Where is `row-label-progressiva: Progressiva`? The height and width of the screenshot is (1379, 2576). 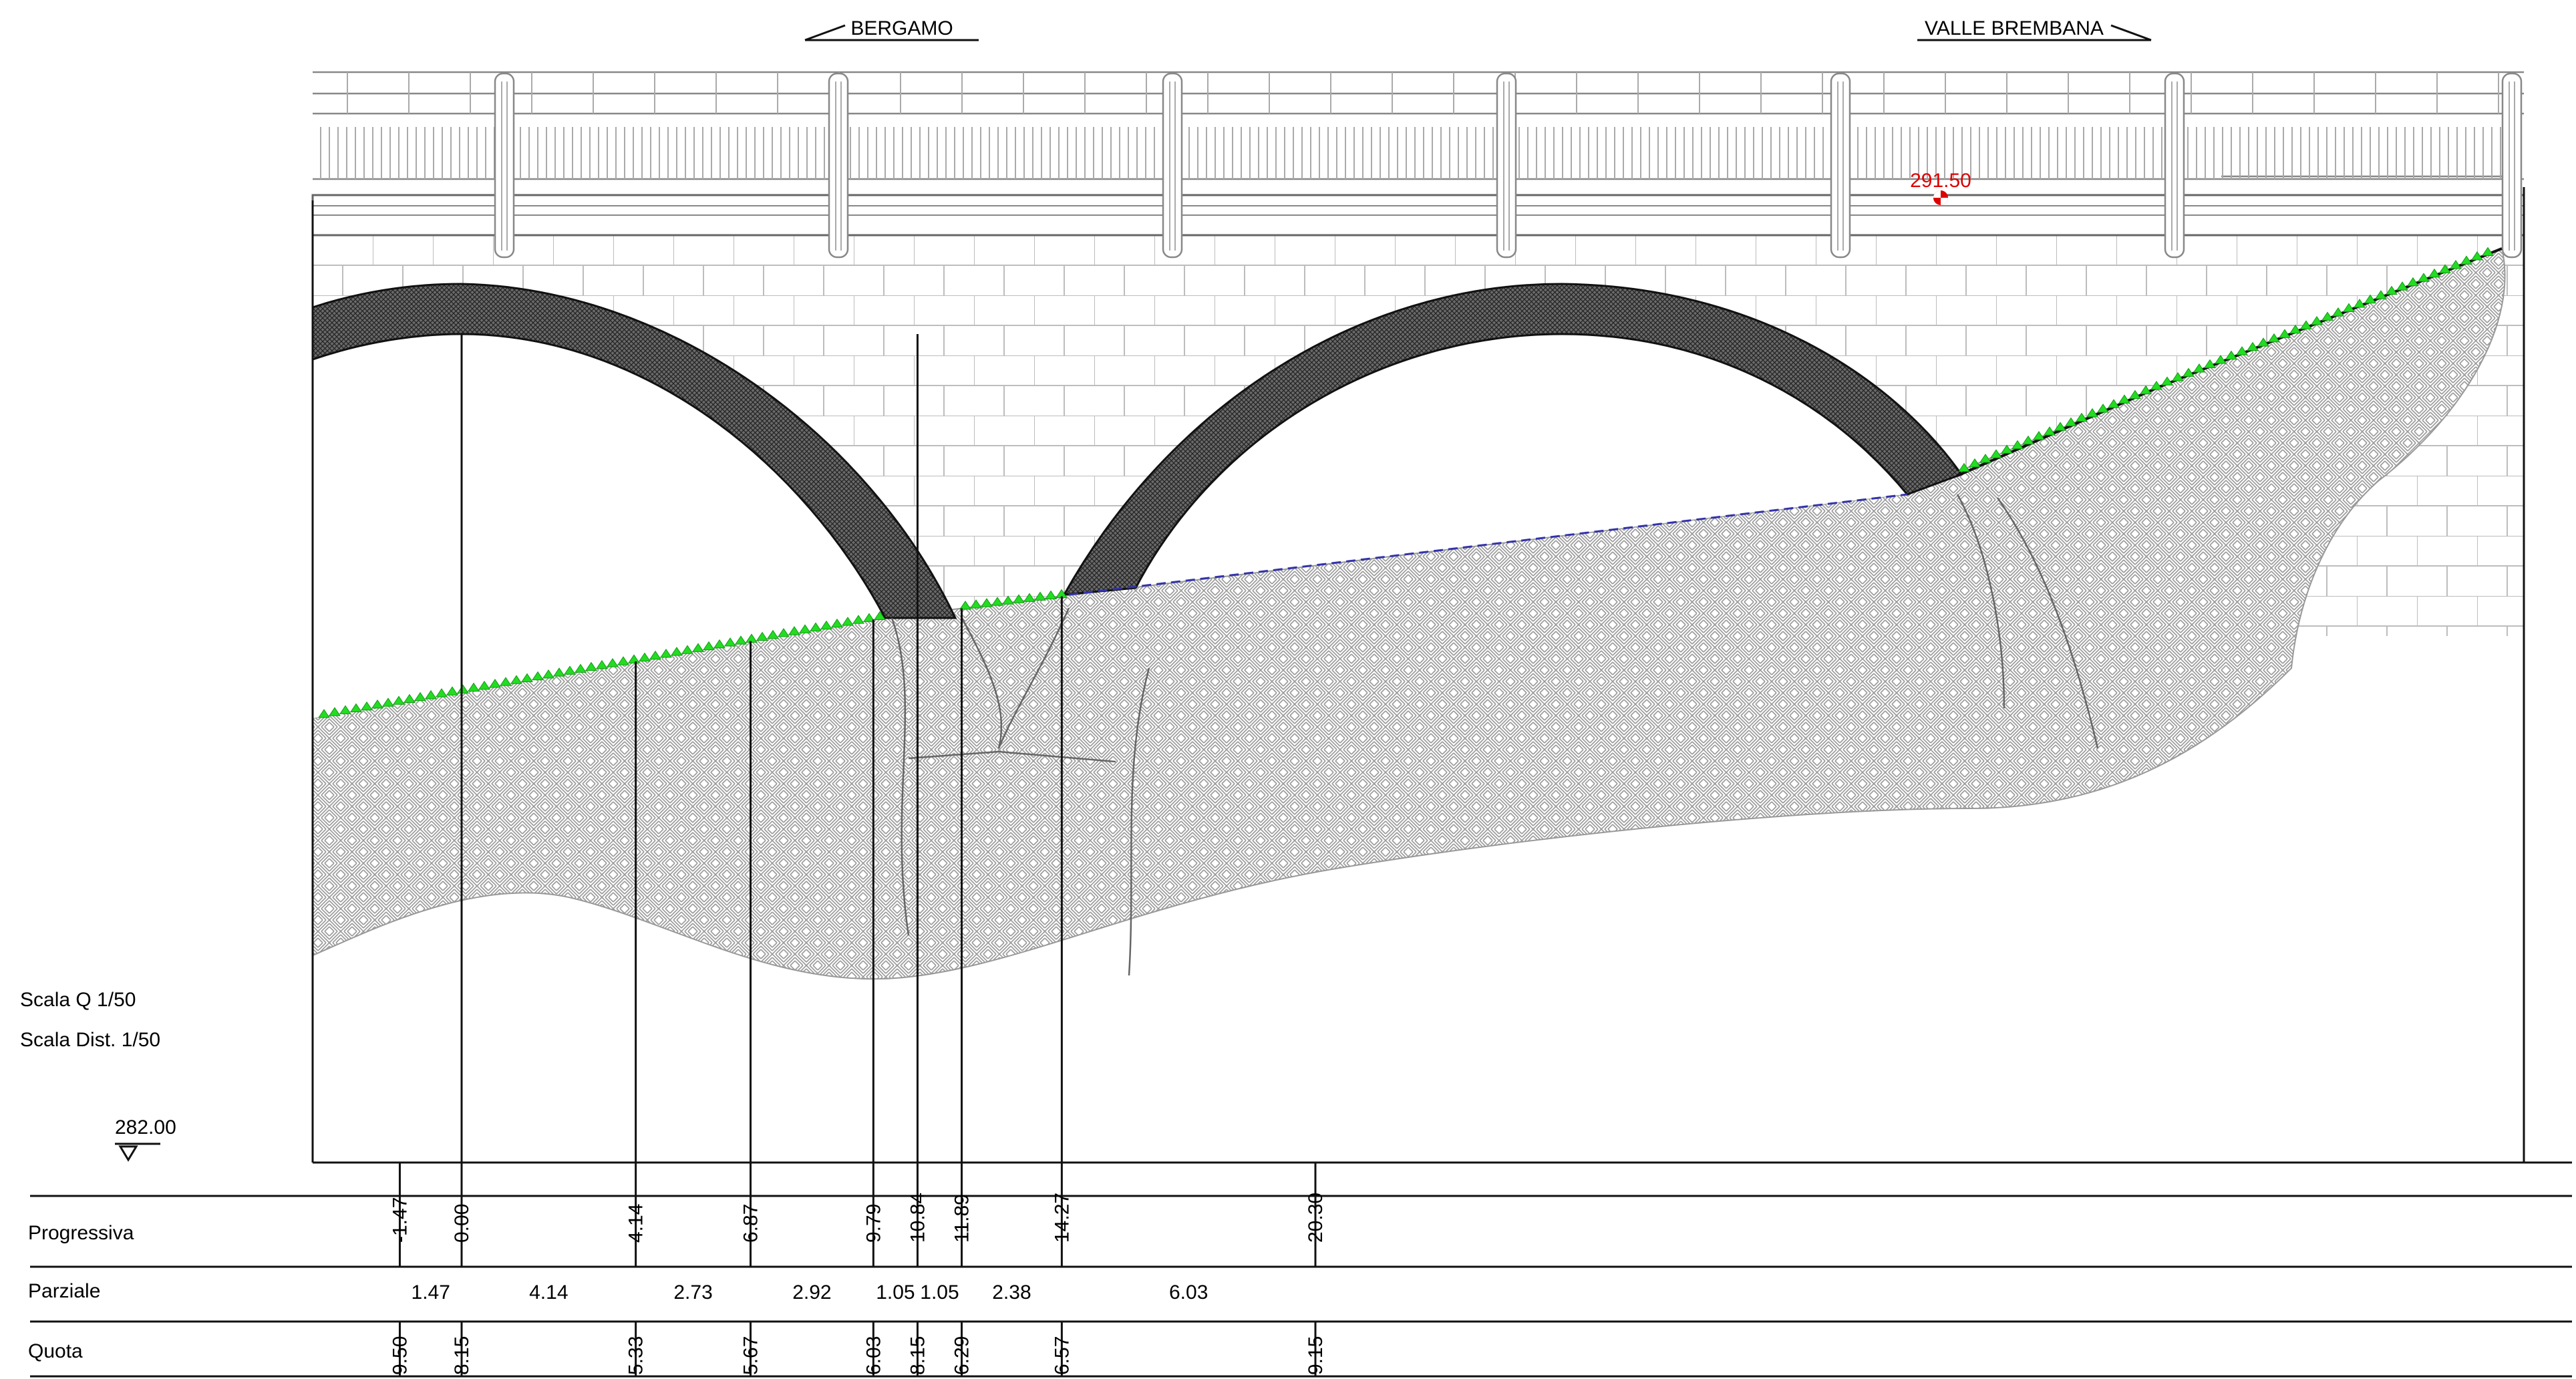 row-label-progressiva: Progressiva is located at coordinates (81, 1233).